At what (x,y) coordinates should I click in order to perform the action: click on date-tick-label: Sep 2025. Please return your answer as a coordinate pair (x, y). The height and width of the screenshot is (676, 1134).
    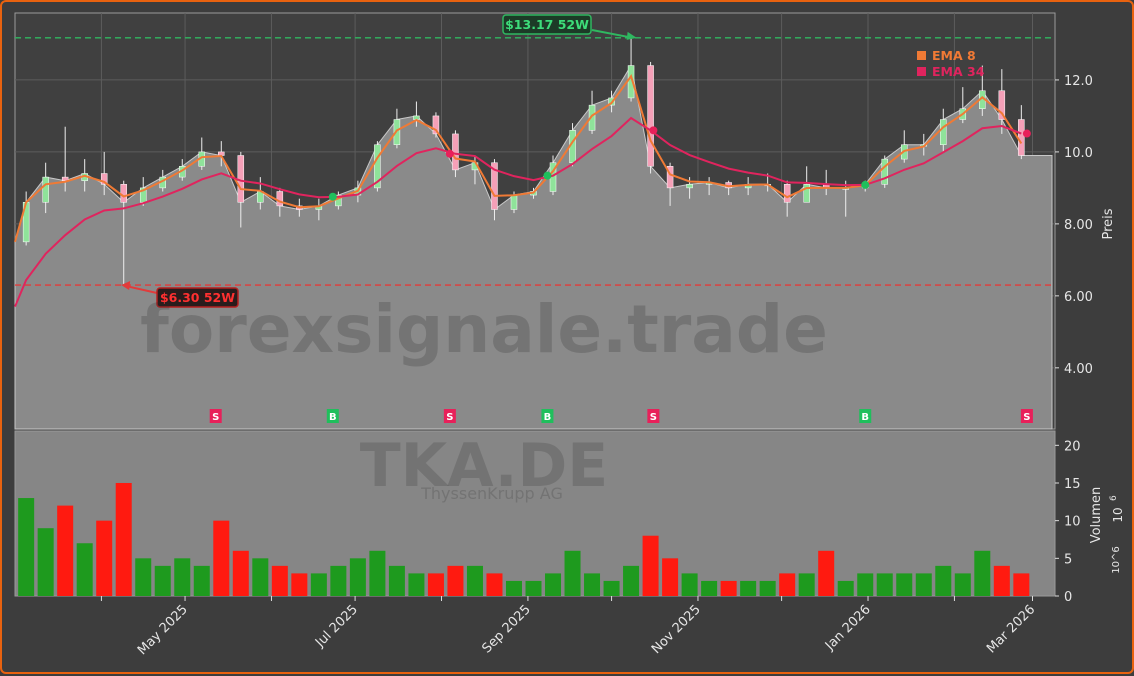
    Looking at the image, I should click on (507, 629).